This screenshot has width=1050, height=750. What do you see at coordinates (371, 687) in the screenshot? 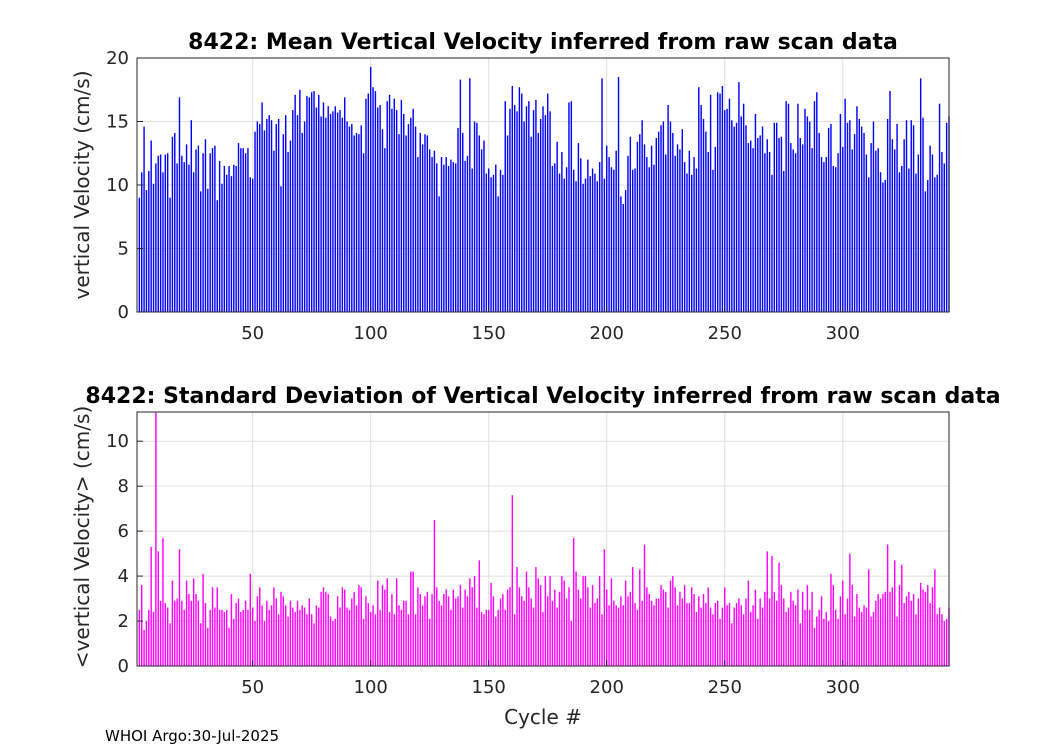
I see `stddev-velocity-xtick-label: 100` at bounding box center [371, 687].